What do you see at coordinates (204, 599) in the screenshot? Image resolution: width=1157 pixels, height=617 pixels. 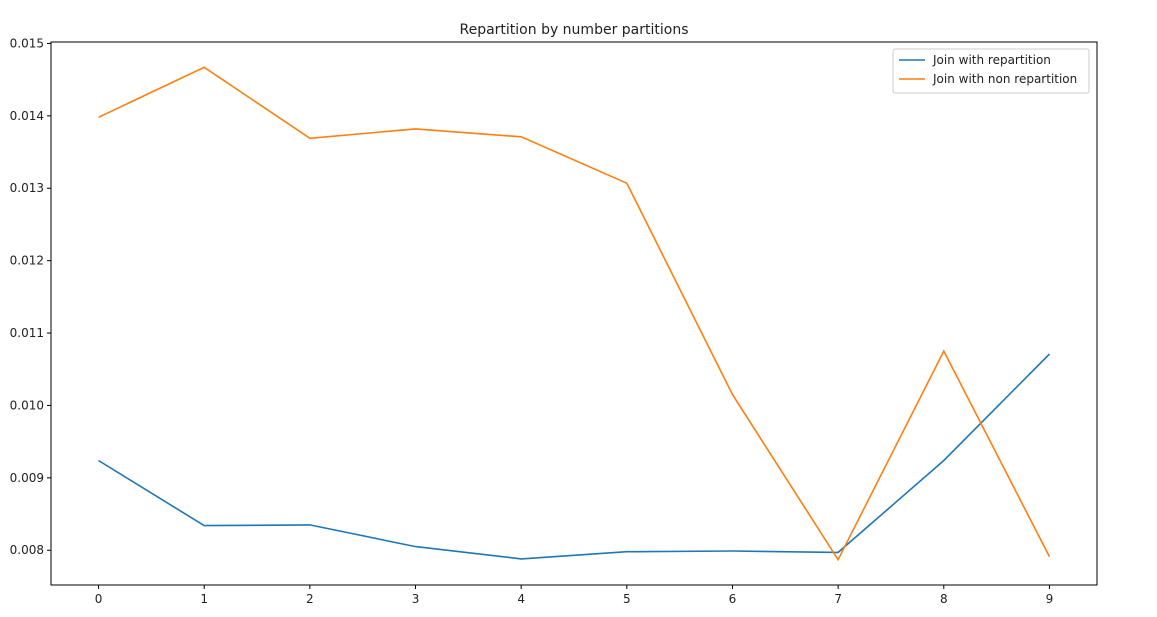 I see `x-tick-label: 1` at bounding box center [204, 599].